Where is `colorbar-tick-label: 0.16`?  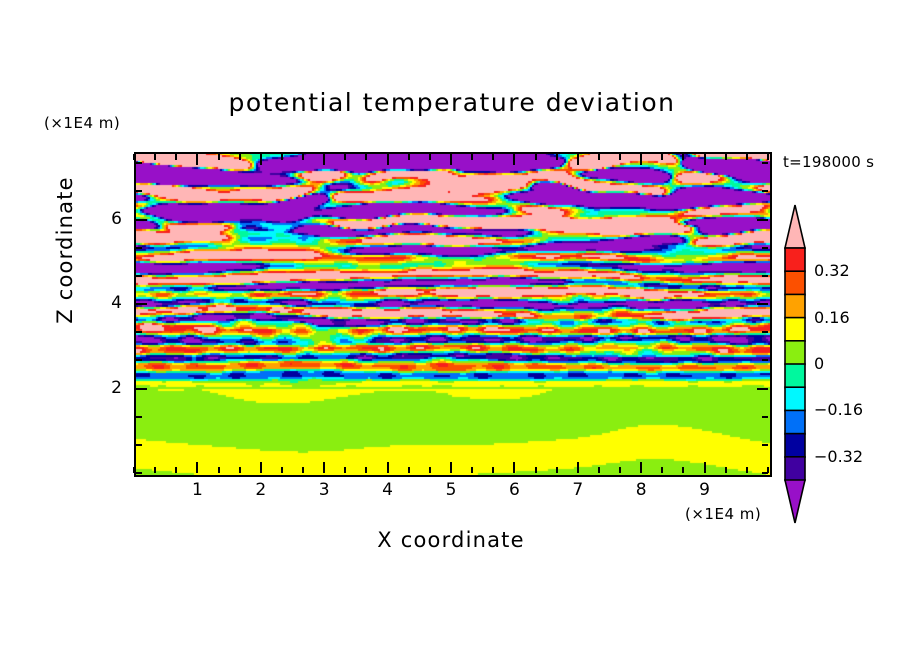
colorbar-tick-label: 0.16 is located at coordinates (832, 317).